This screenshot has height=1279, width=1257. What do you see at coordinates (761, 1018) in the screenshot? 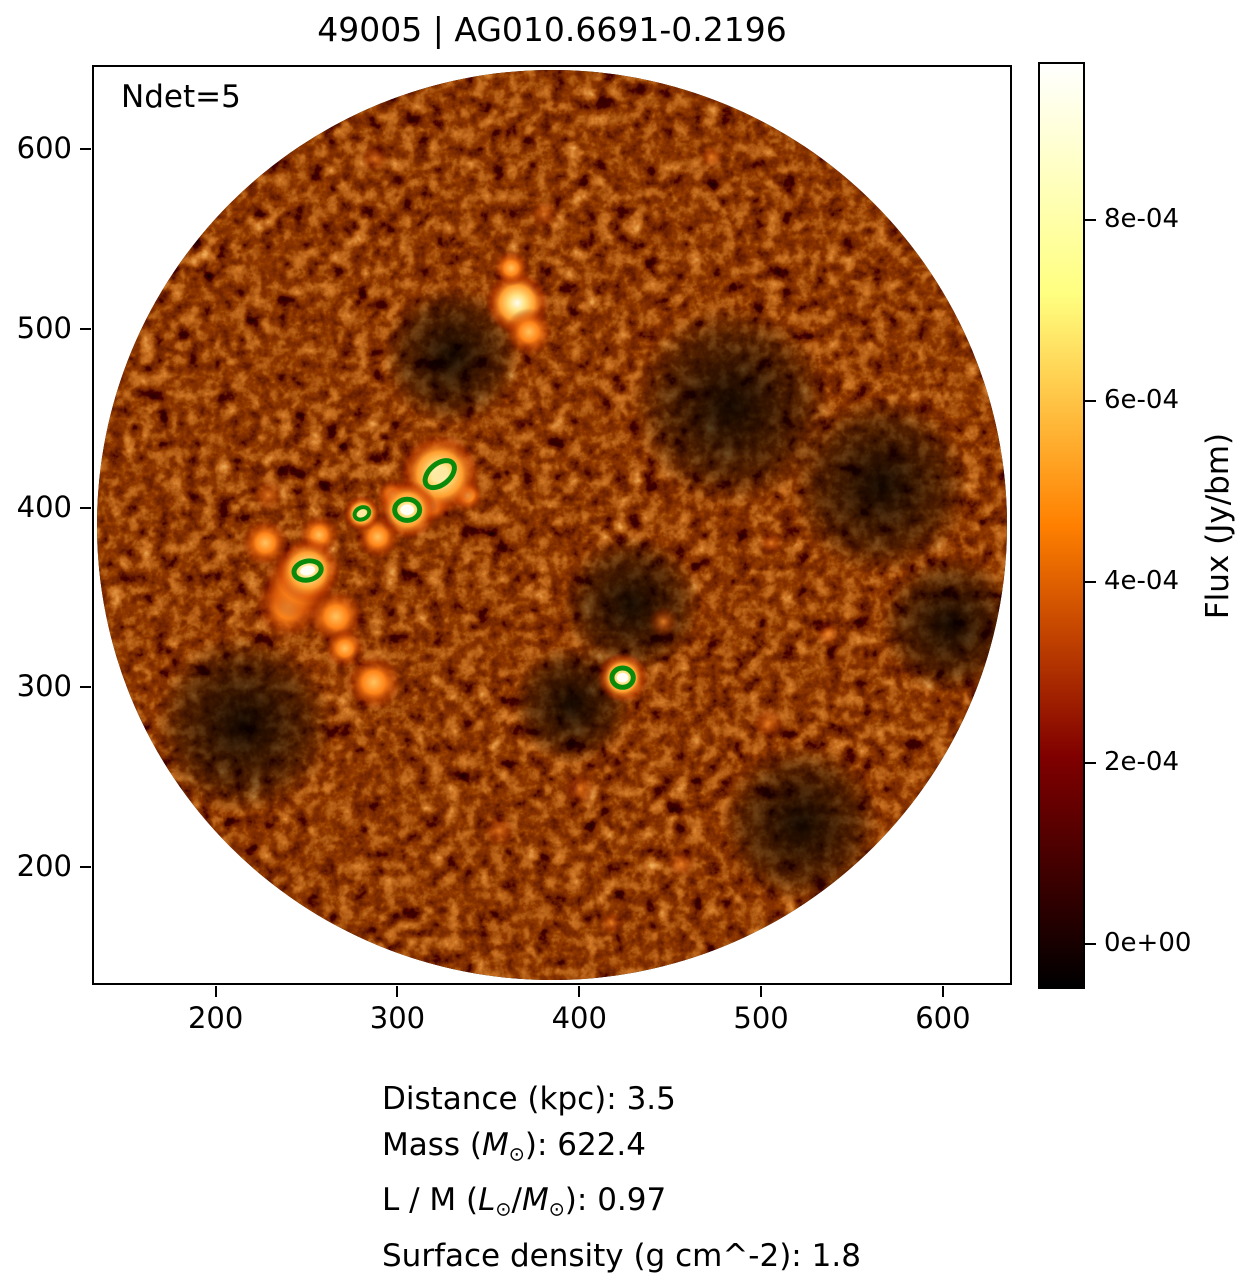
I see `x-tick-label: 500` at bounding box center [761, 1018].